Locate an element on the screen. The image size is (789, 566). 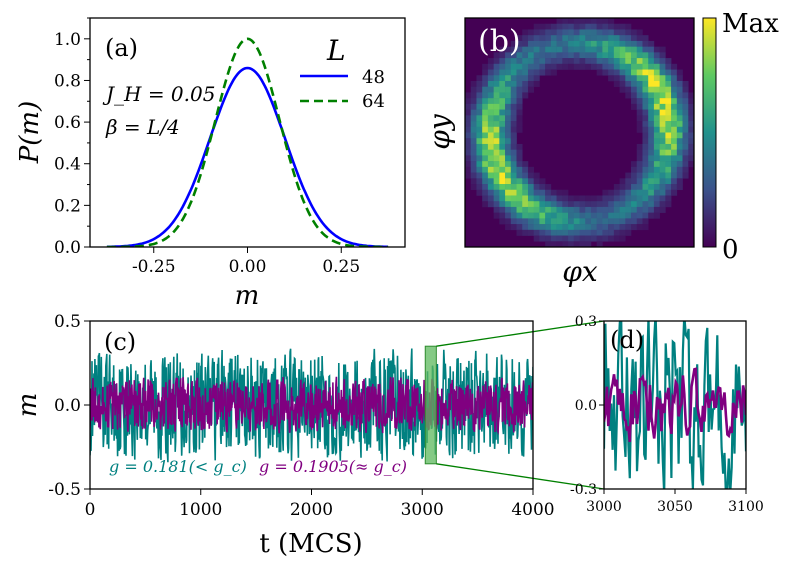
legend-48-label: 48 is located at coordinates (373, 77).